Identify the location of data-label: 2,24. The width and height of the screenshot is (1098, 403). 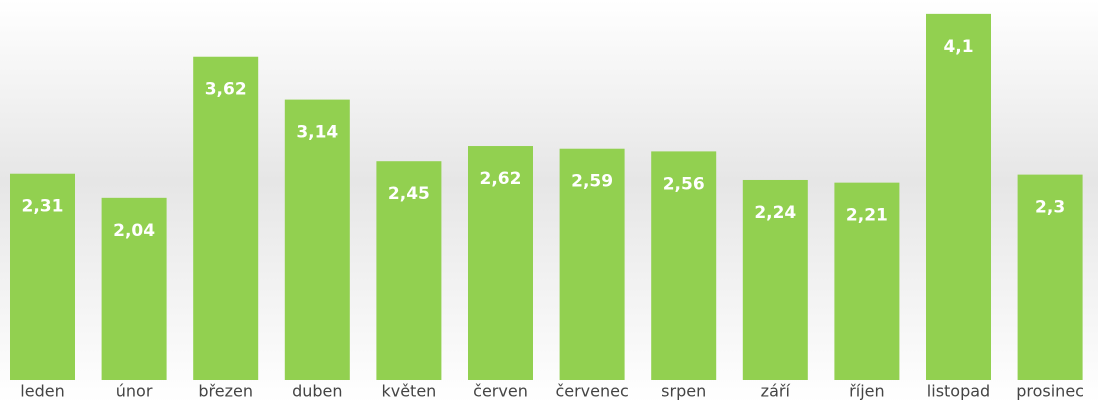
(775, 213).